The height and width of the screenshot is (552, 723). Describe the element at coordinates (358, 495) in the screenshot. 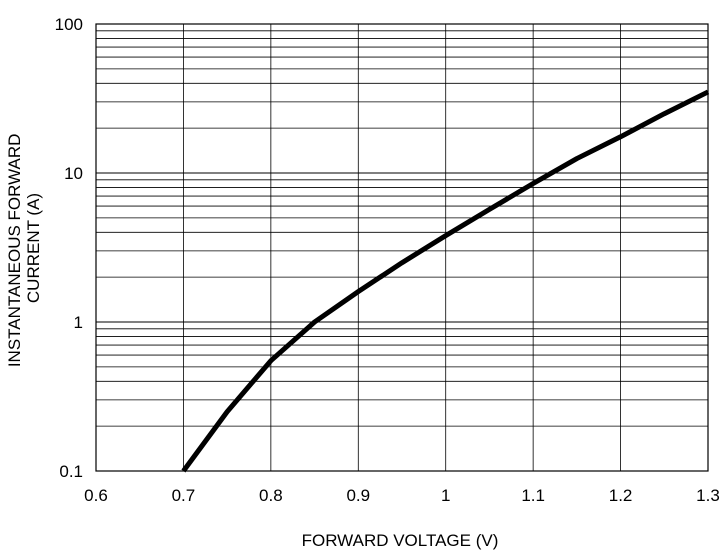

I see `x-tick-label: 0.9` at that location.